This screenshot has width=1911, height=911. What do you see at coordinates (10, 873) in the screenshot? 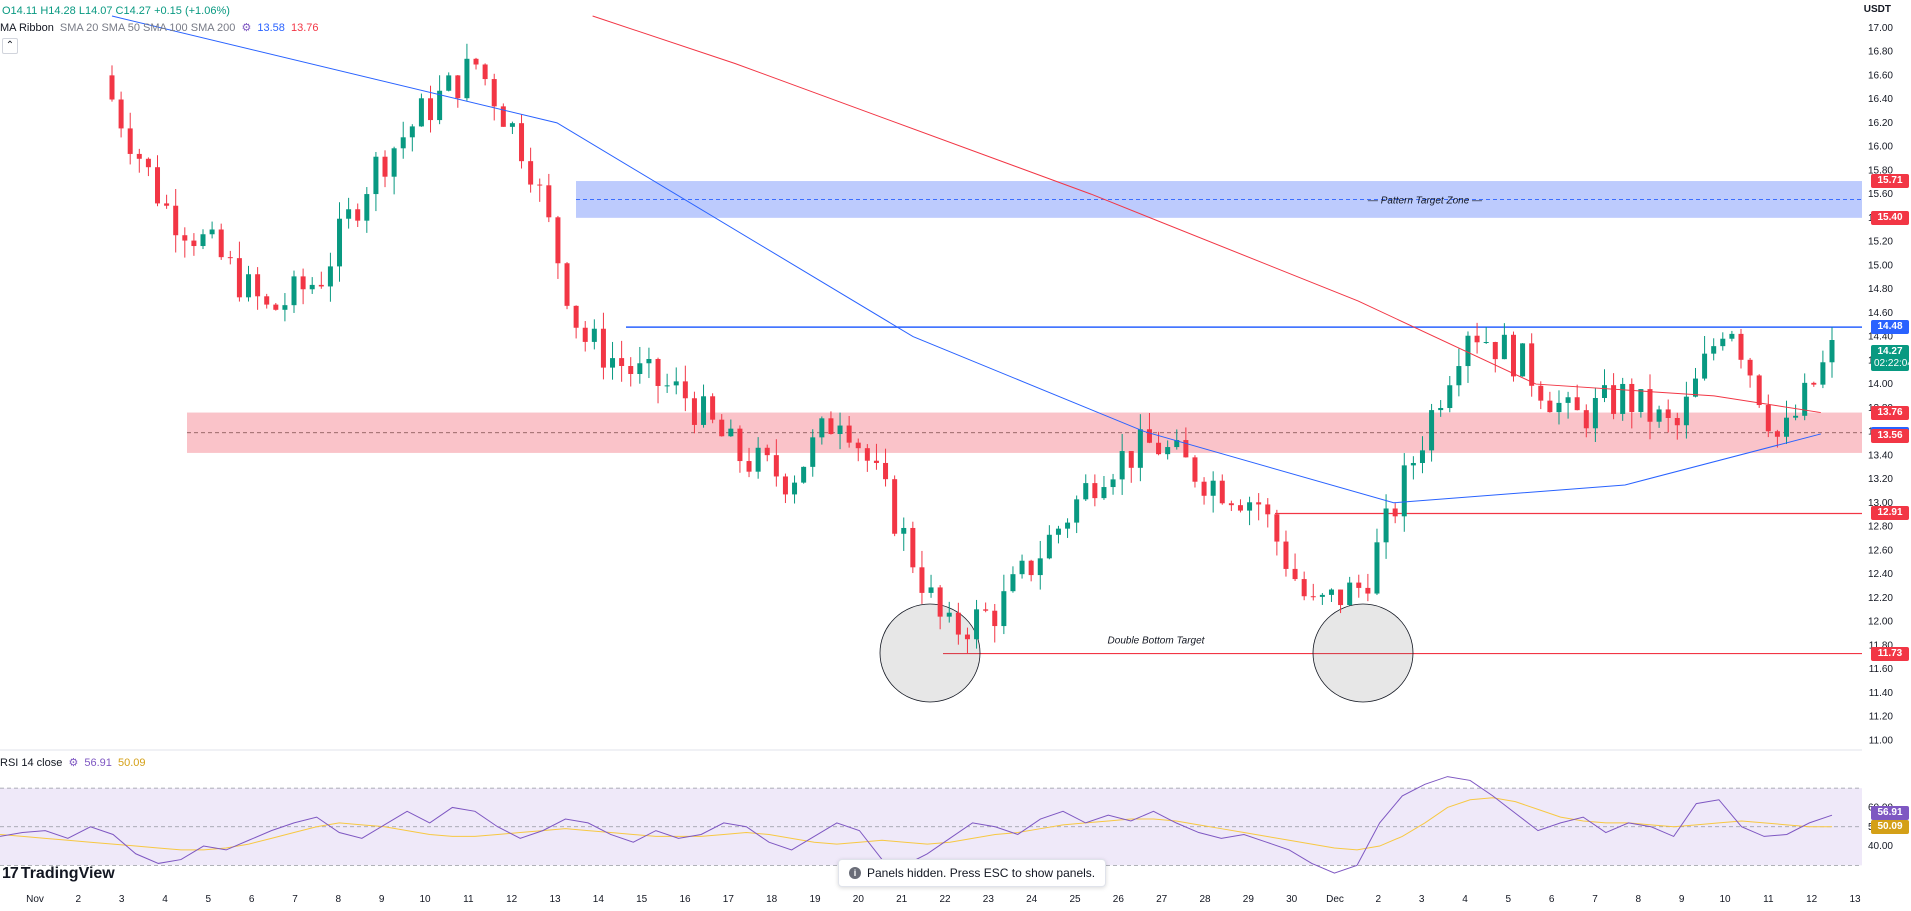
I see `tradingview-logo-icon: 17` at bounding box center [10, 873].